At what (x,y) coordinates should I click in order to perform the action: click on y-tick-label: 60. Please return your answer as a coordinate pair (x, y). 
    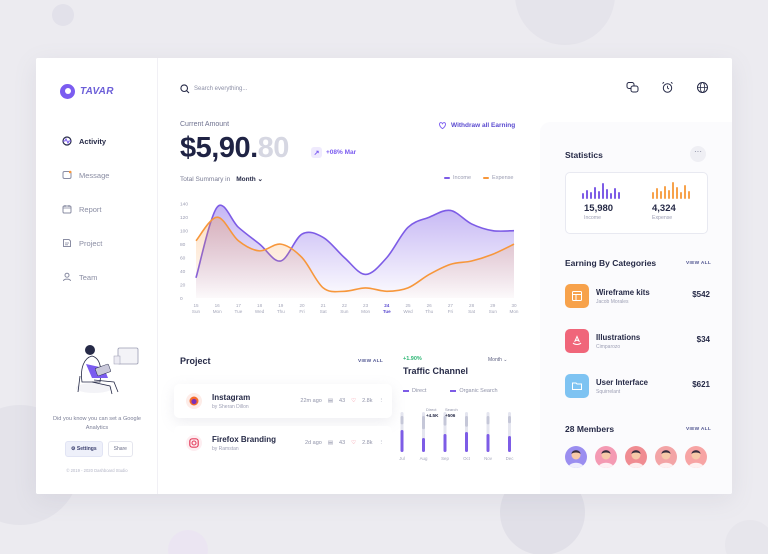
    Looking at the image, I should click on (183, 259).